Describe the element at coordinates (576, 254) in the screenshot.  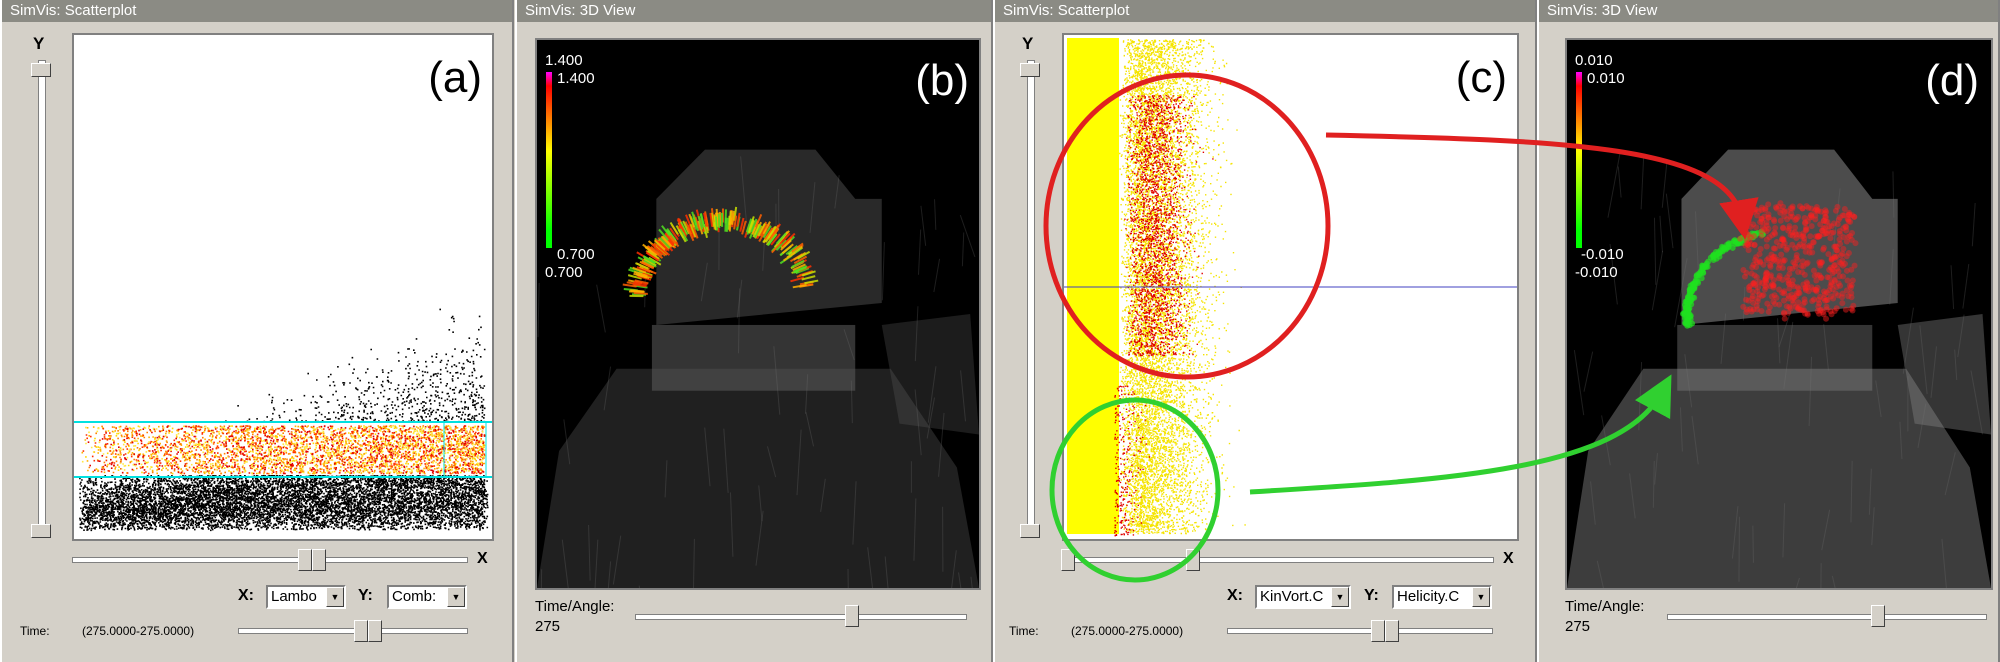
I see `colorbar-min-inner-label: 0.700` at that location.